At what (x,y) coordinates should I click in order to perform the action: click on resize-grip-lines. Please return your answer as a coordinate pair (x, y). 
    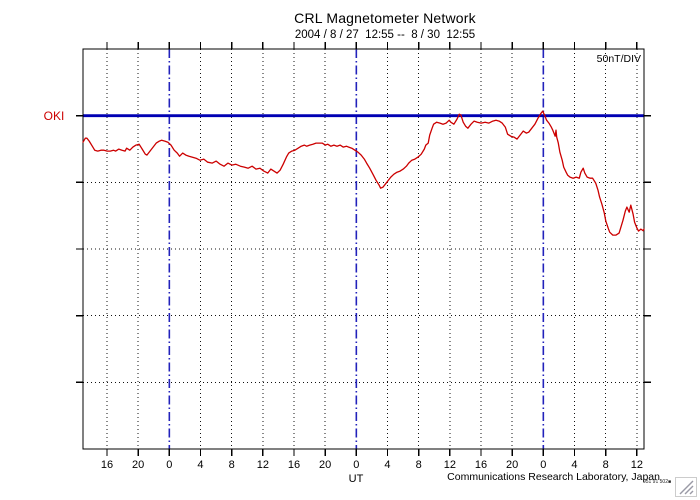
    Looking at the image, I should click on (686, 487).